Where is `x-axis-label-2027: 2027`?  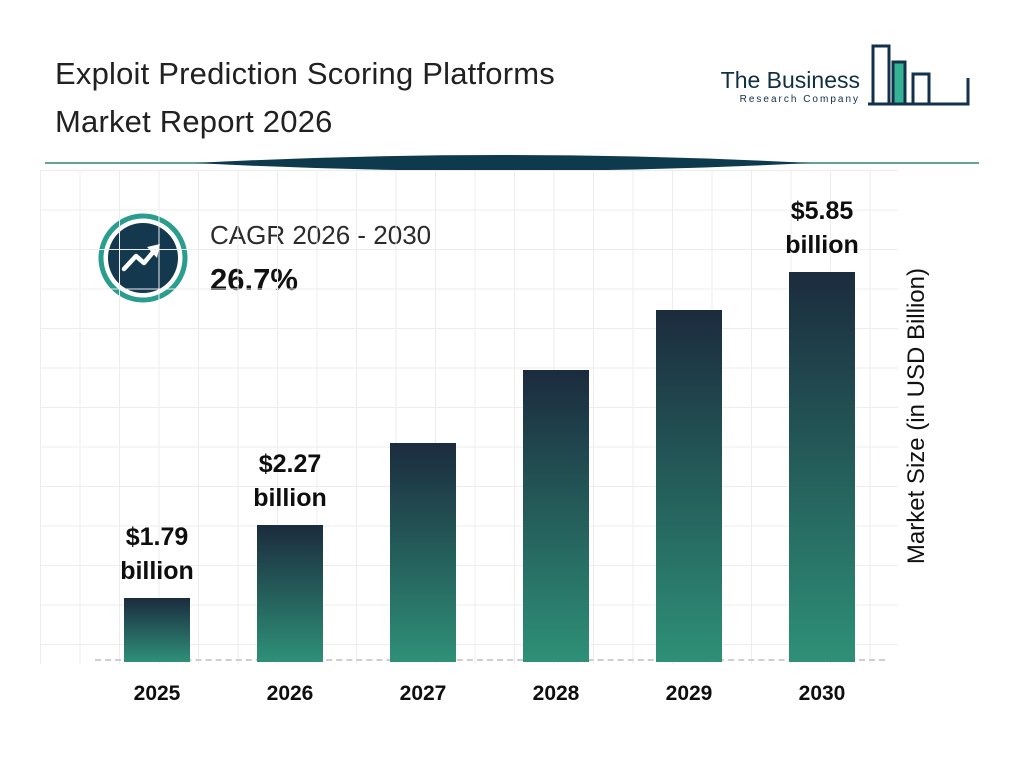
x-axis-label-2027: 2027 is located at coordinates (423, 693).